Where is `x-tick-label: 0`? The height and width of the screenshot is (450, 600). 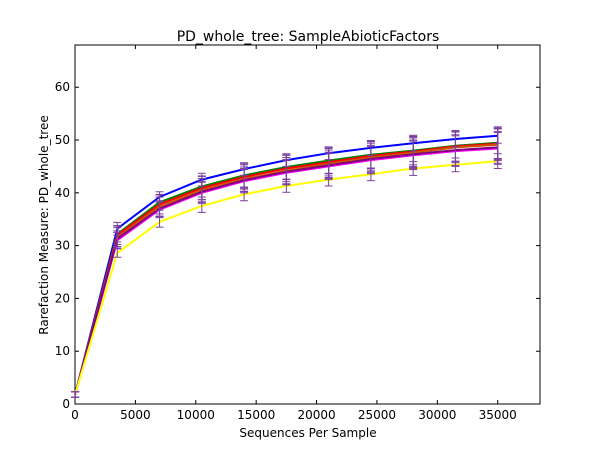 x-tick-label: 0 is located at coordinates (75, 415).